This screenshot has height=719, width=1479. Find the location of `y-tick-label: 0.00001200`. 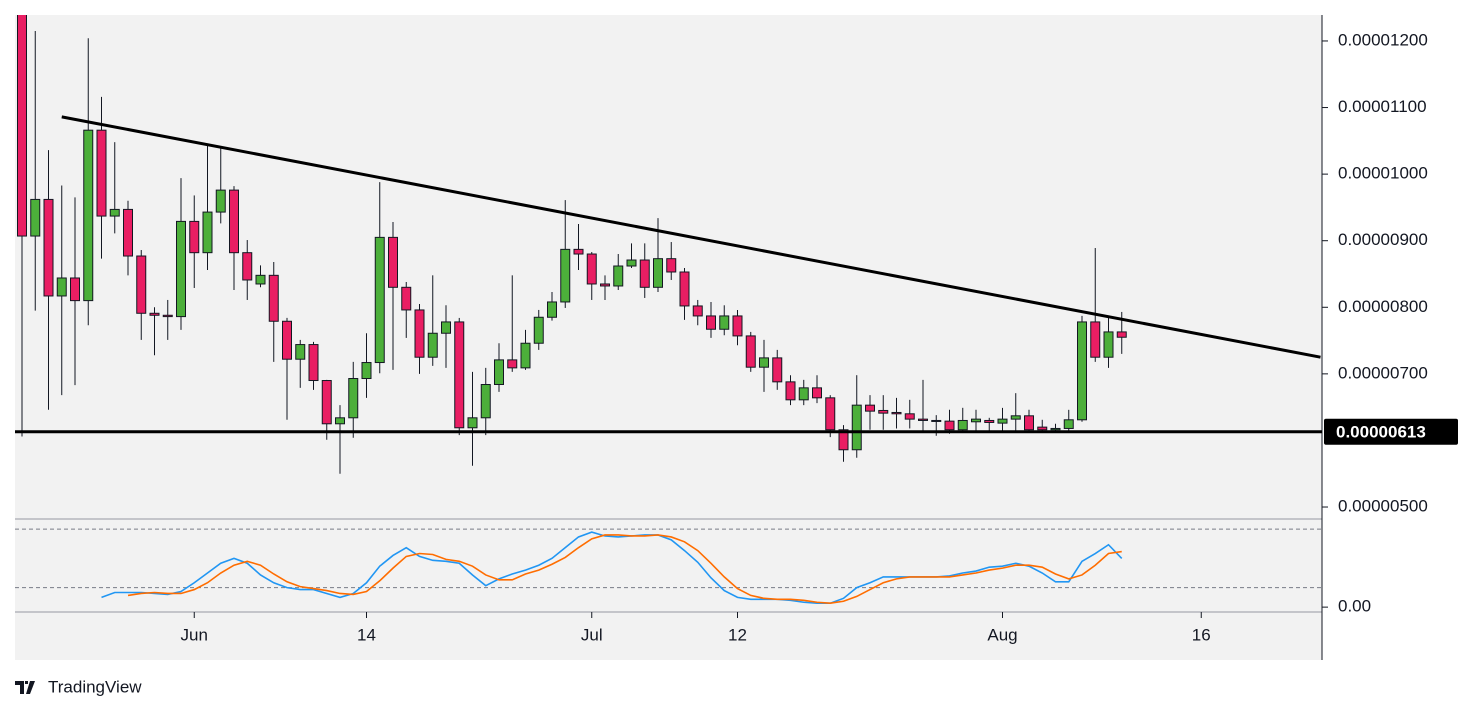

y-tick-label: 0.00001200 is located at coordinates (1383, 39).